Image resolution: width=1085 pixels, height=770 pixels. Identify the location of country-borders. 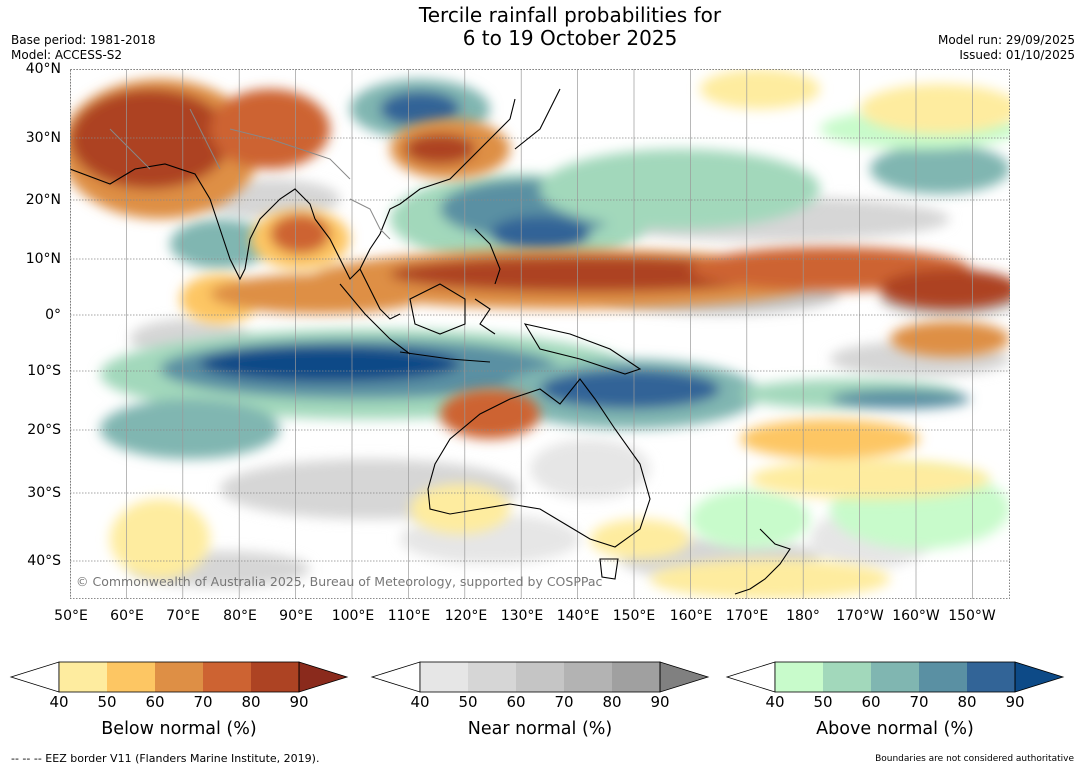
(250, 174).